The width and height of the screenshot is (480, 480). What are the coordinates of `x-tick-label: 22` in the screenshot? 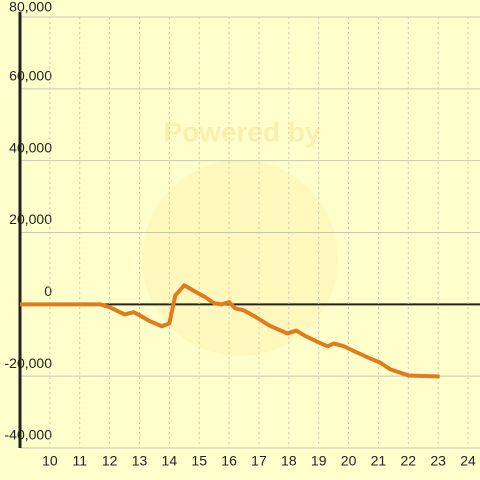 It's located at (409, 461).